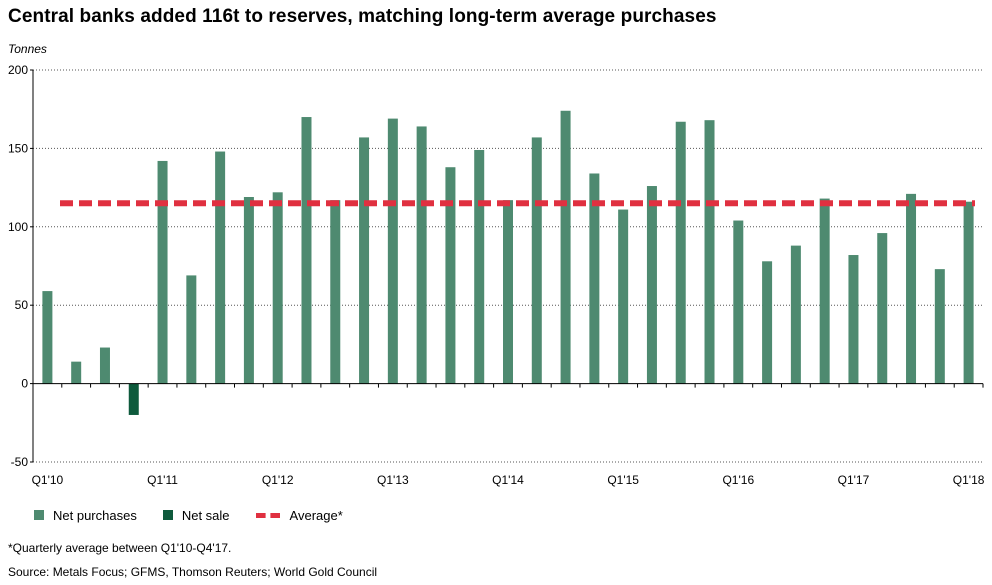  What do you see at coordinates (393, 480) in the screenshot?
I see `x-tick-label: Q1'13` at bounding box center [393, 480].